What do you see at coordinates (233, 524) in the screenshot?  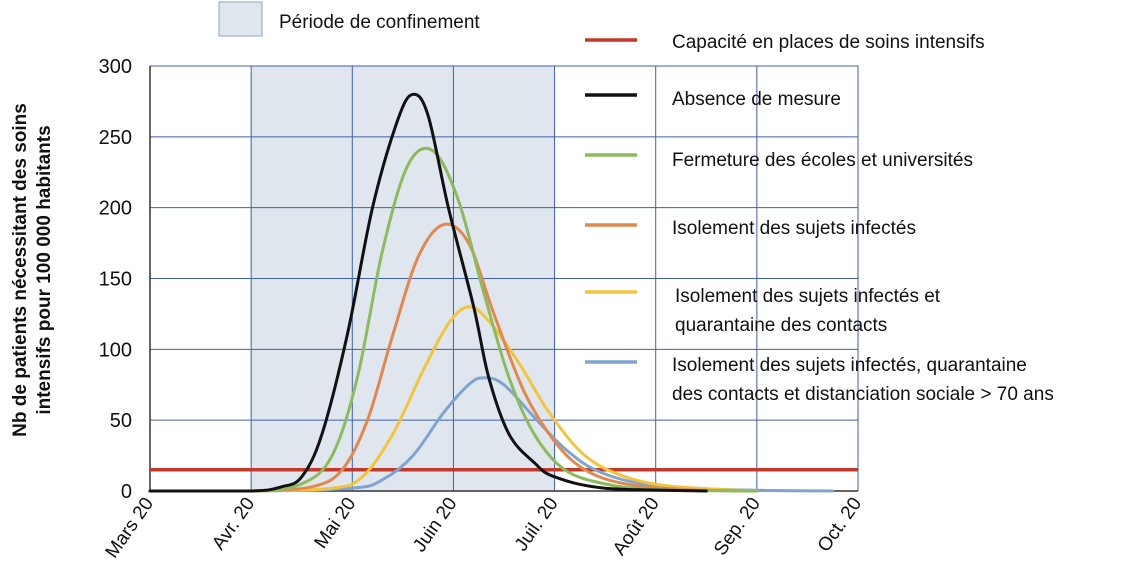 I see `x-tick-label: Avr. 20` at bounding box center [233, 524].